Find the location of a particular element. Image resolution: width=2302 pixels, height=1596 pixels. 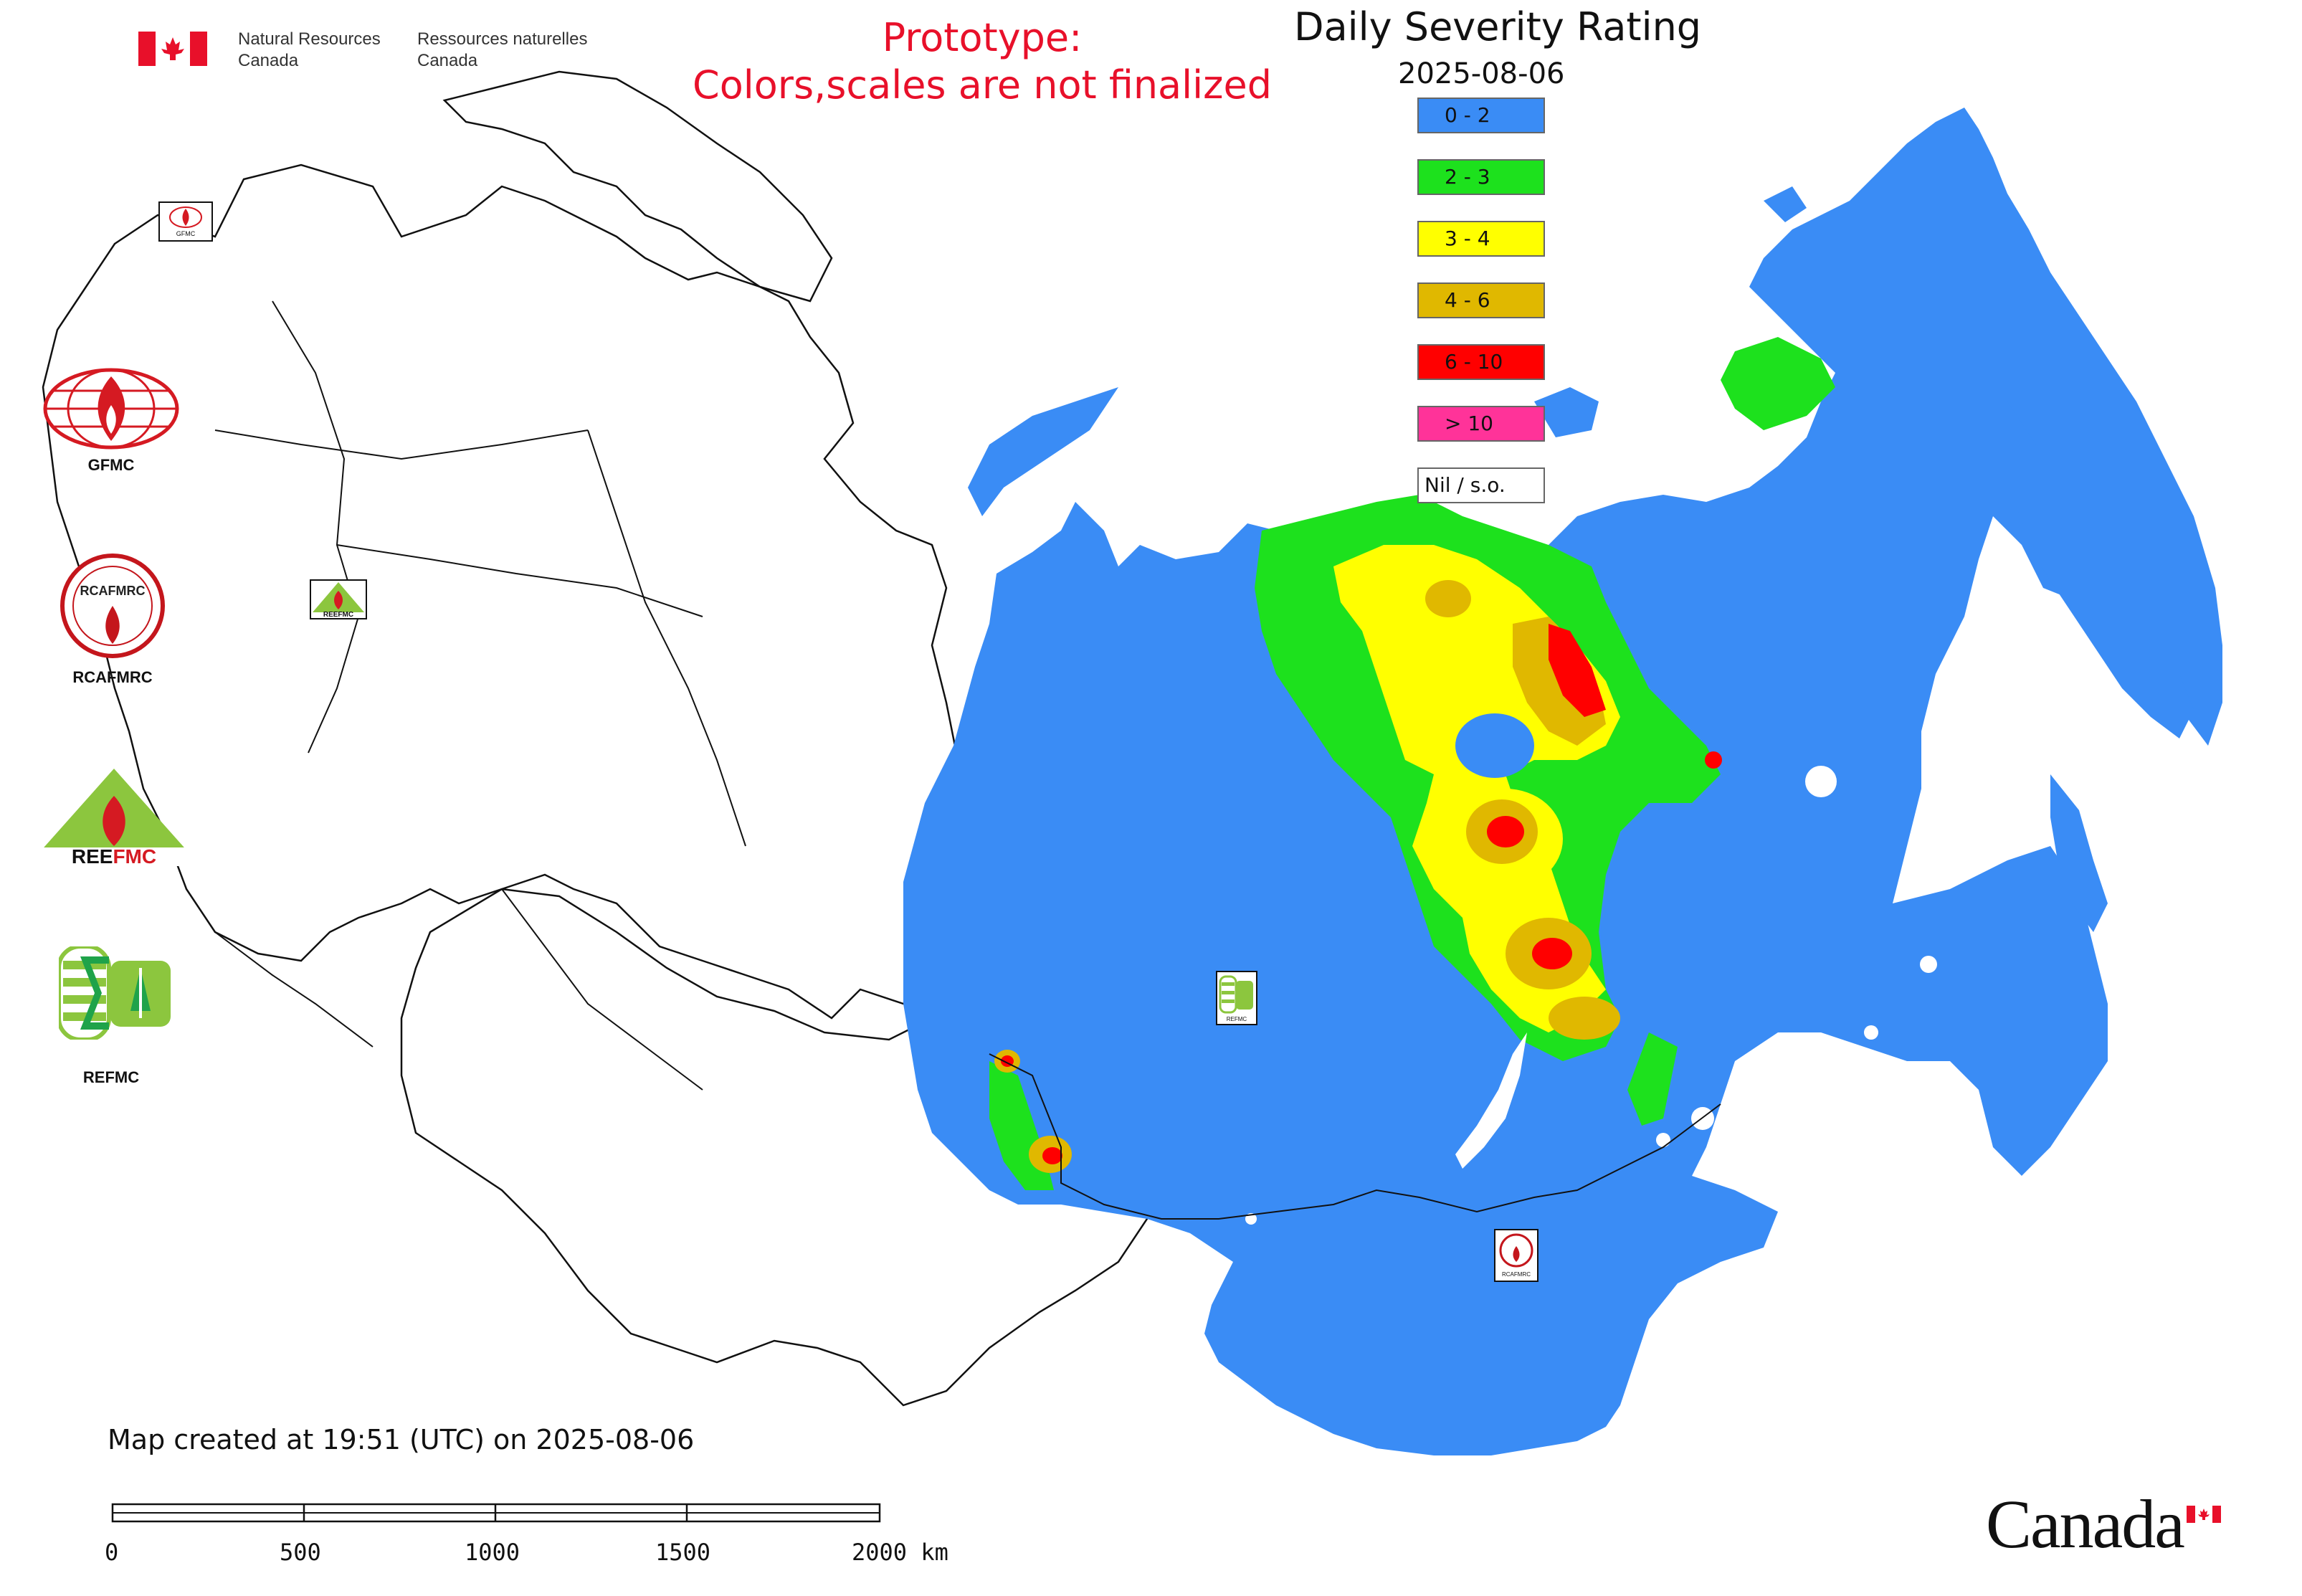

department-name-fr: Ressources naturelles Canada is located at coordinates (503, 49).